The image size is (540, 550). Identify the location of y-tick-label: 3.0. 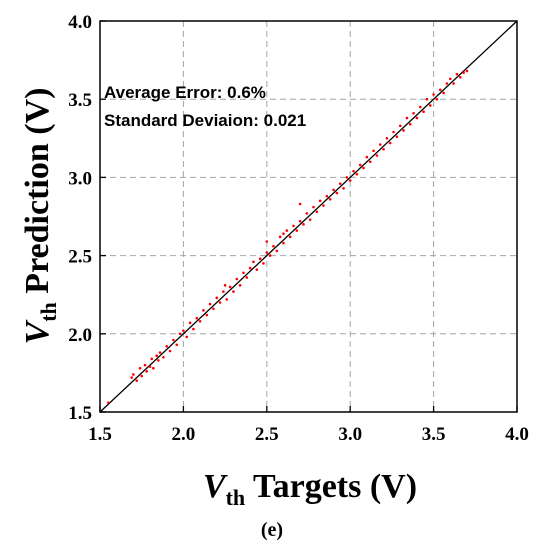
(80, 178).